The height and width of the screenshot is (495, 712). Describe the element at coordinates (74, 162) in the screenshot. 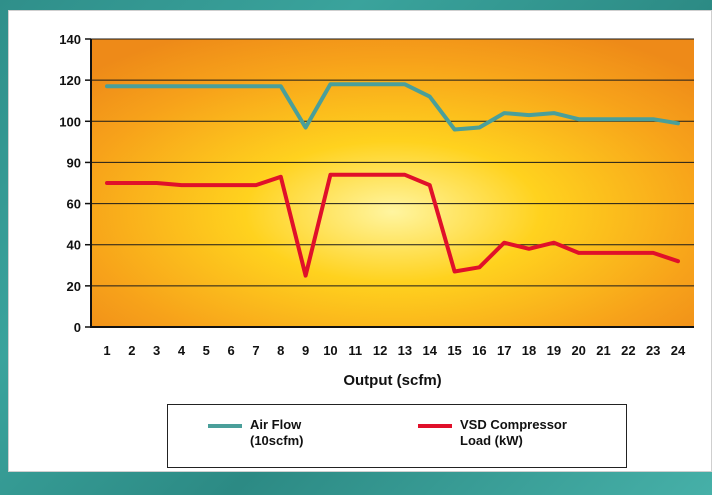

I see `y-tick-label: 90` at that location.